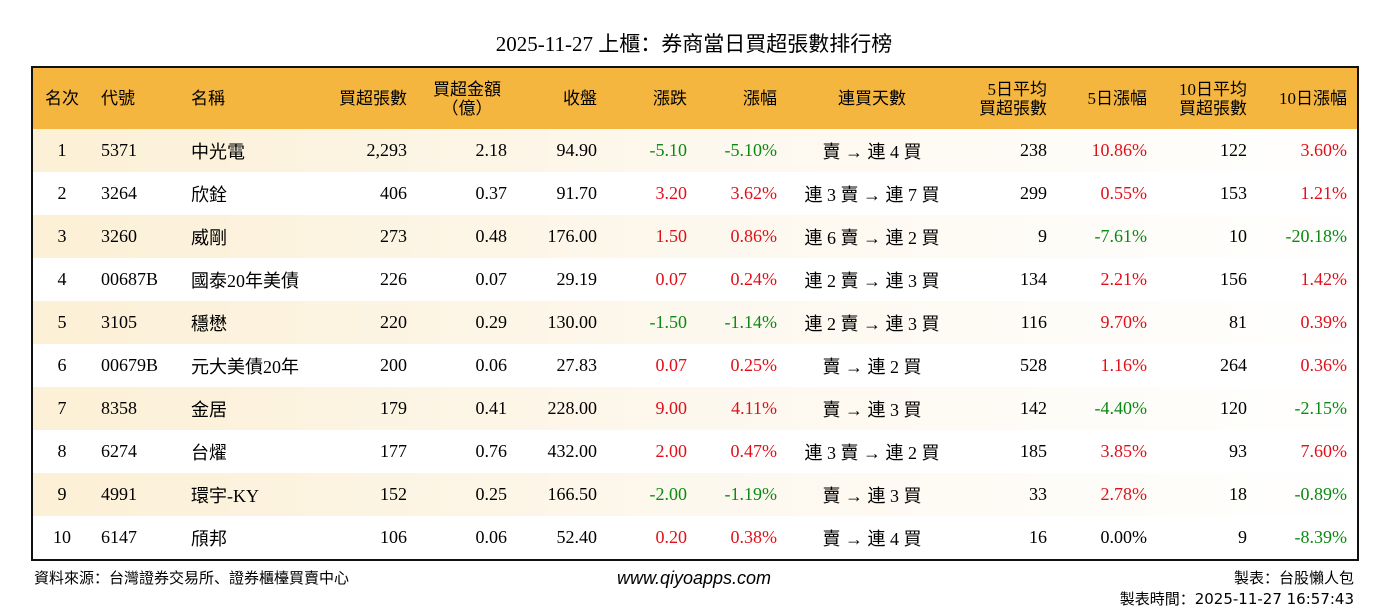 This screenshot has width=1388, height=612. I want to click on table-cell: 220, so click(367, 322).